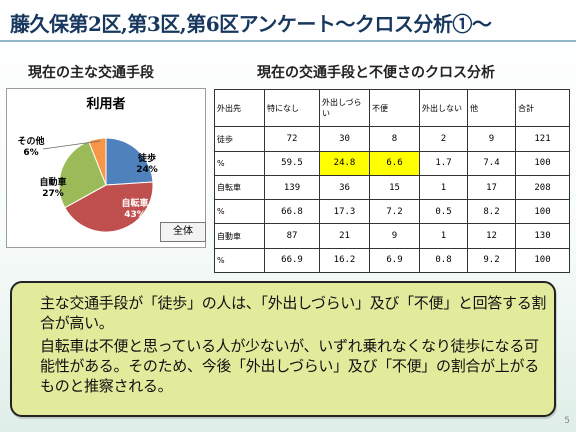 The width and height of the screenshot is (576, 432). I want to click on table-row: % 66.8 17.3 7.2 0.5 8.2 100, so click(392, 212).